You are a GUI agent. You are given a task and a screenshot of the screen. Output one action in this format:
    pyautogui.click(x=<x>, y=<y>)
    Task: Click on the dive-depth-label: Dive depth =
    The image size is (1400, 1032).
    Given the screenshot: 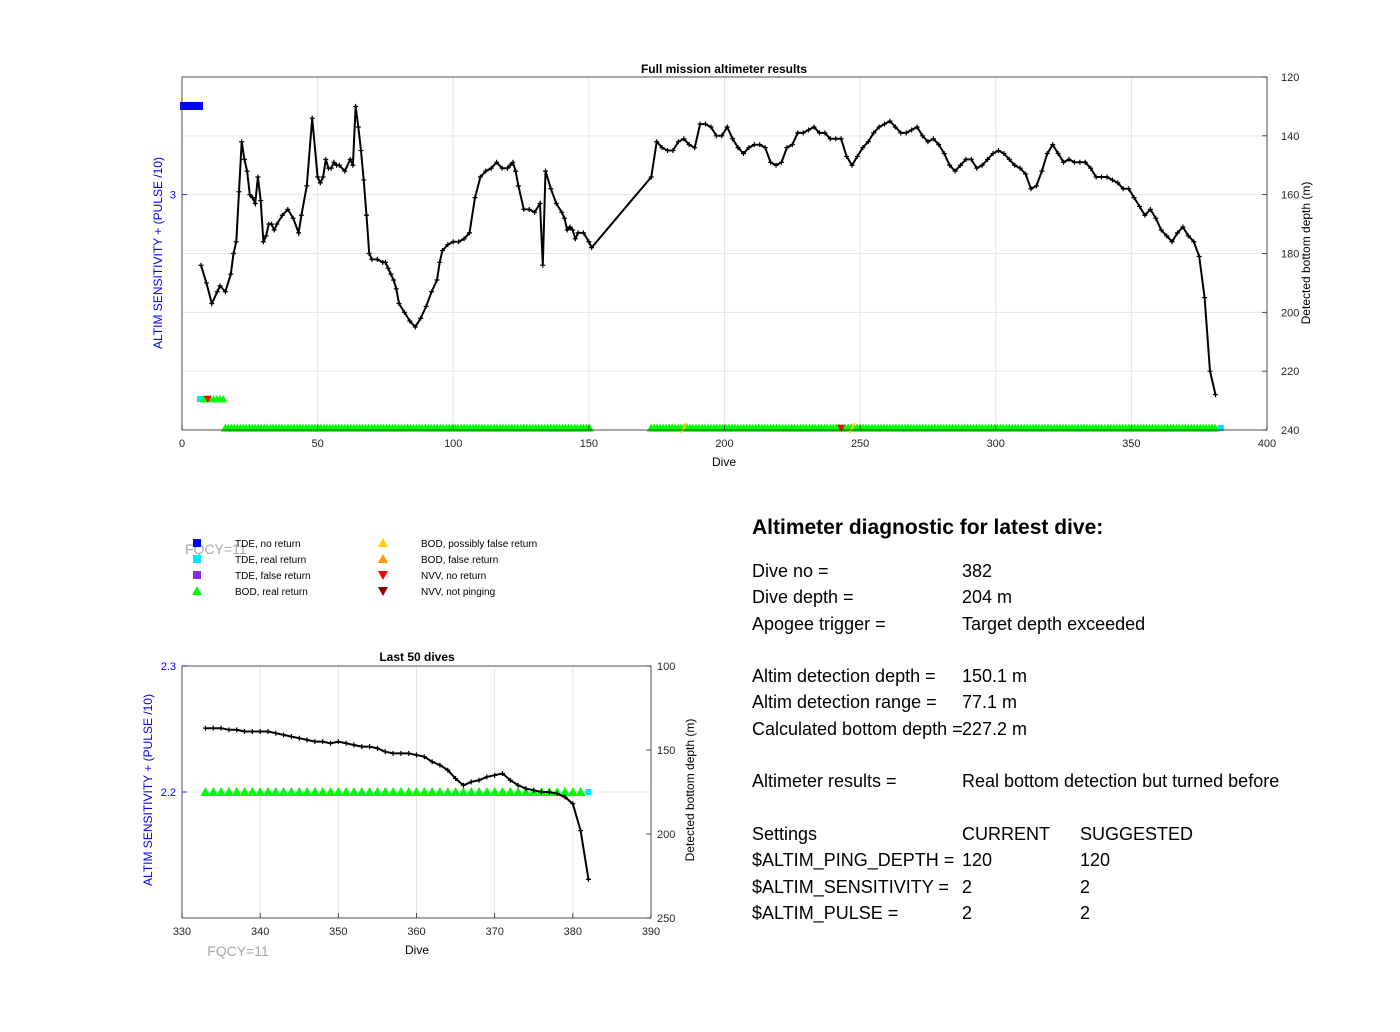 What is the action you would take?
    pyautogui.click(x=803, y=597)
    